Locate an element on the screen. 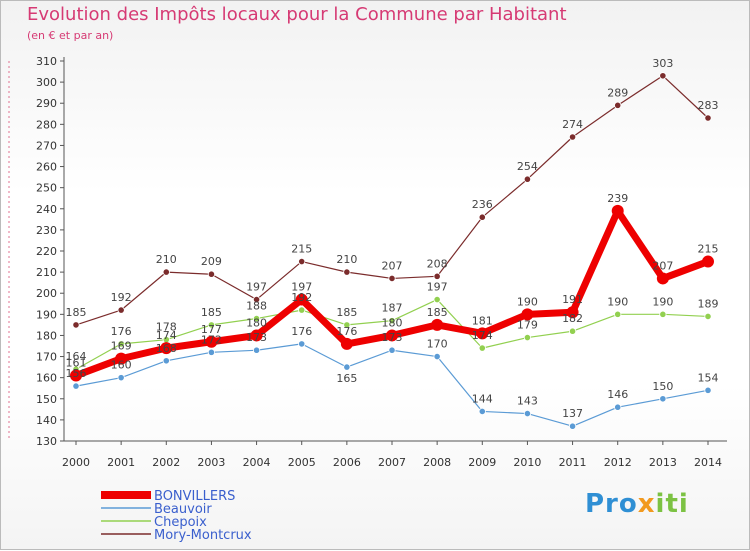  x-tick-label: 2006 is located at coordinates (347, 462).